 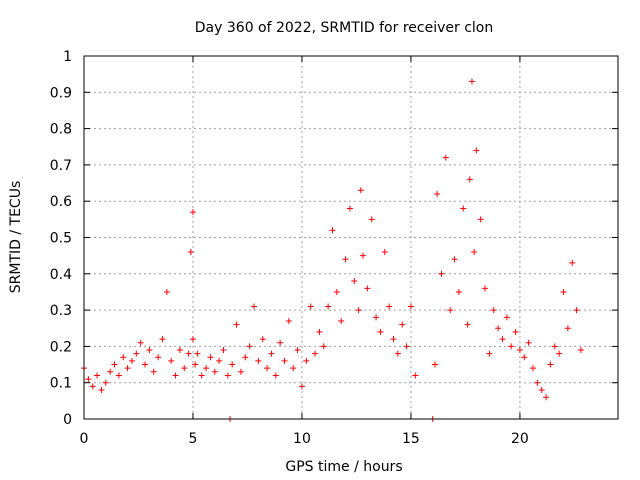 I want to click on x-tick-label: 0, so click(x=84, y=439).